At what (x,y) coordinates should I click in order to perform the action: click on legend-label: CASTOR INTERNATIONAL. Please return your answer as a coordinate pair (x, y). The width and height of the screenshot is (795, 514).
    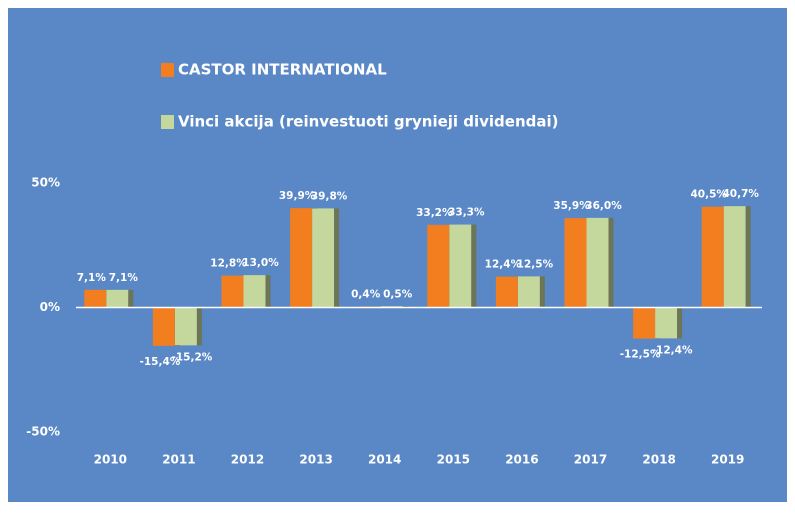
    Looking at the image, I should click on (282, 70).